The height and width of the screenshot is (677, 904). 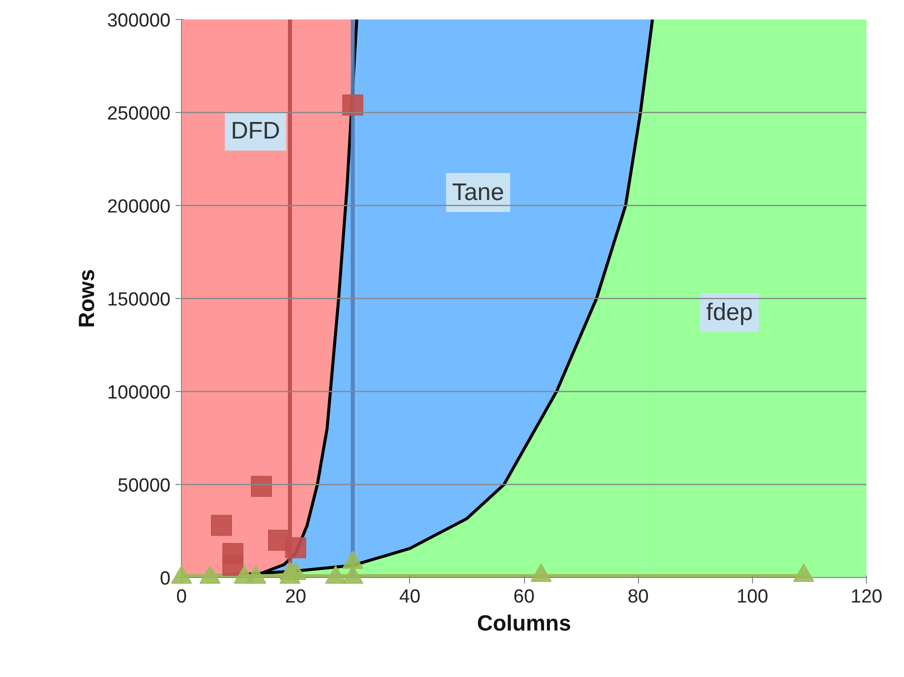 I want to click on y-tick-label: 150000, so click(x=139, y=300).